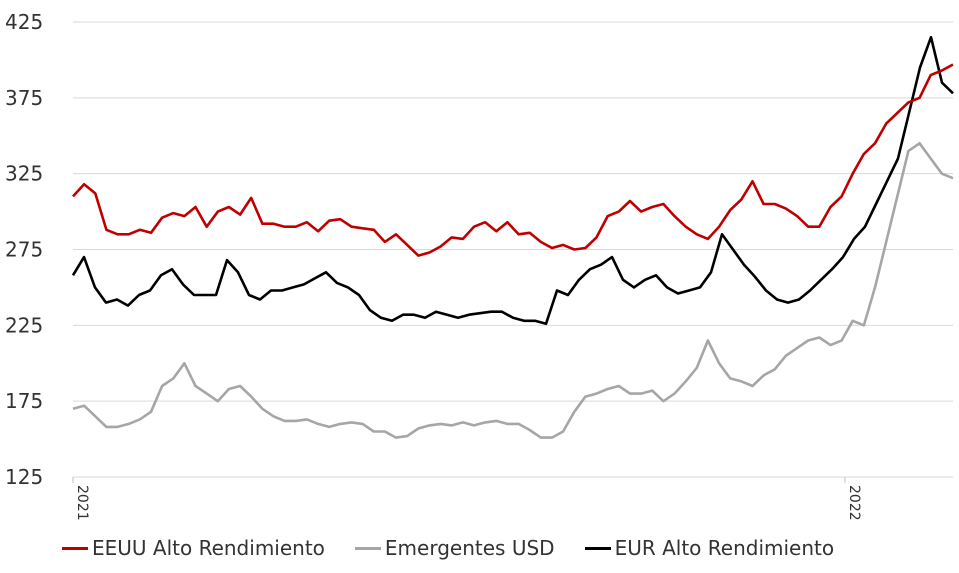  I want to click on legend-swatch-eur, so click(597, 548).